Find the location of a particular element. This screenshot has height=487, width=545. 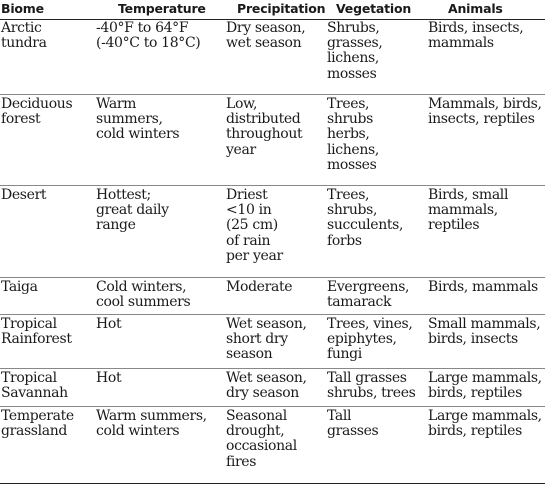

header-temperature: Temperature is located at coordinates (162, 8).